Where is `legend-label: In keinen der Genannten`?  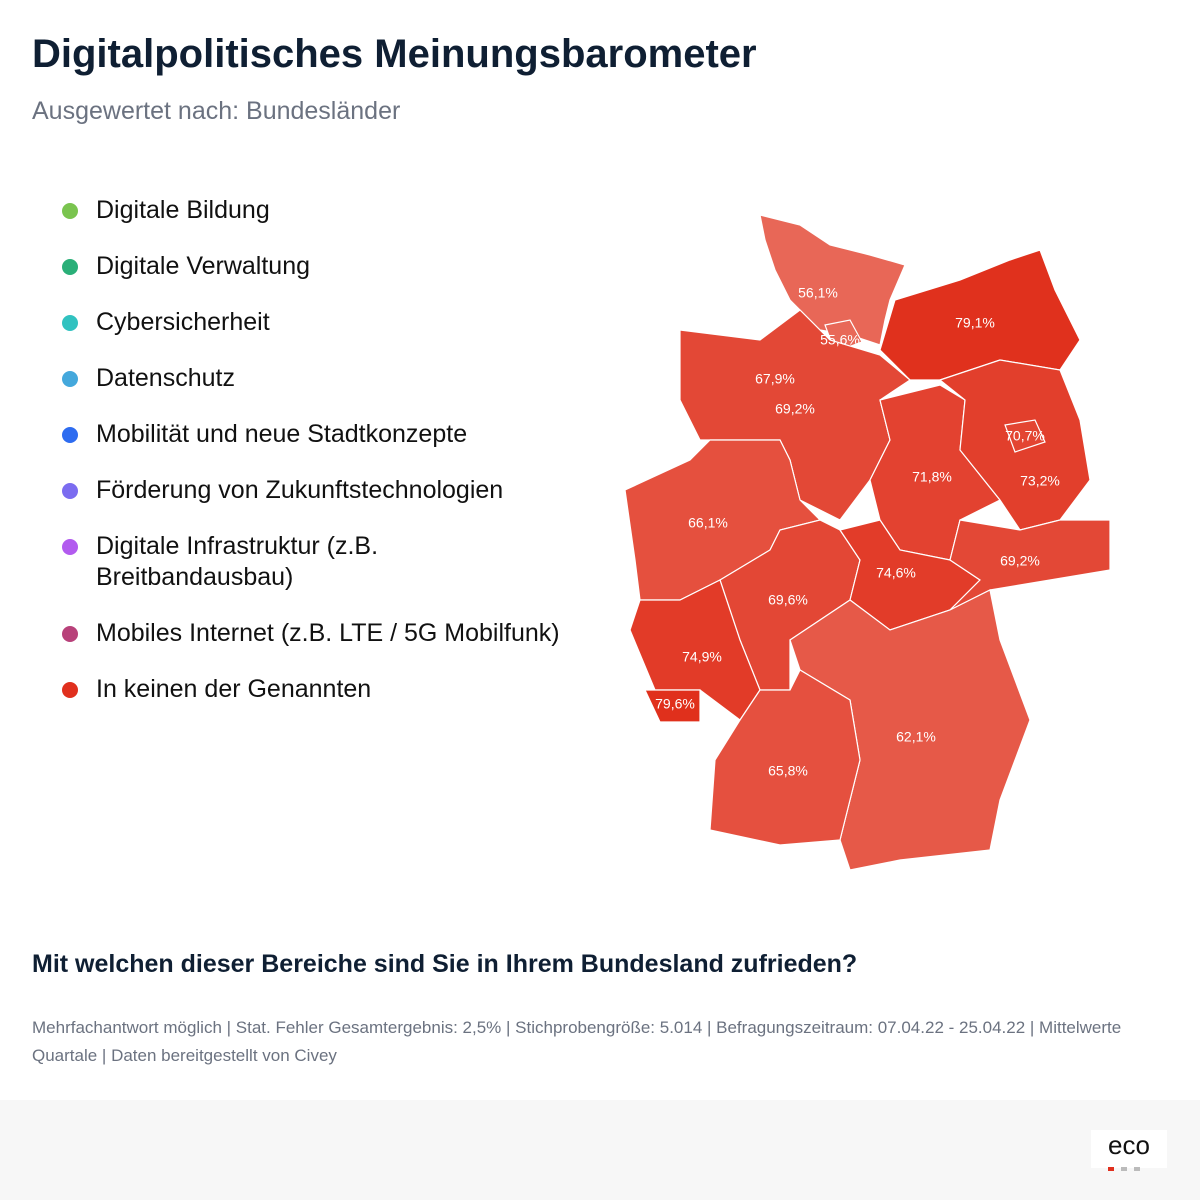
legend-label: In keinen der Genannten is located at coordinates (234, 689).